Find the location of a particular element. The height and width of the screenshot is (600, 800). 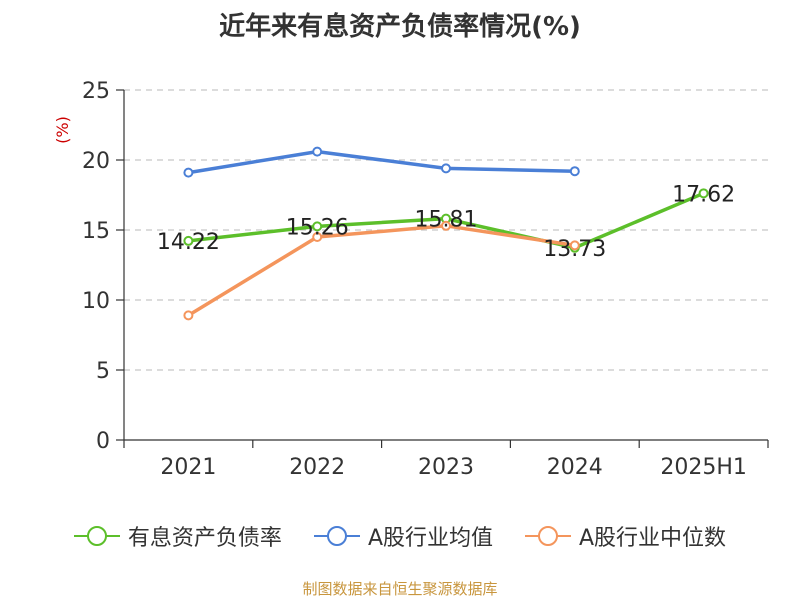

legend-label: 有息资产负债率 is located at coordinates (204, 538).